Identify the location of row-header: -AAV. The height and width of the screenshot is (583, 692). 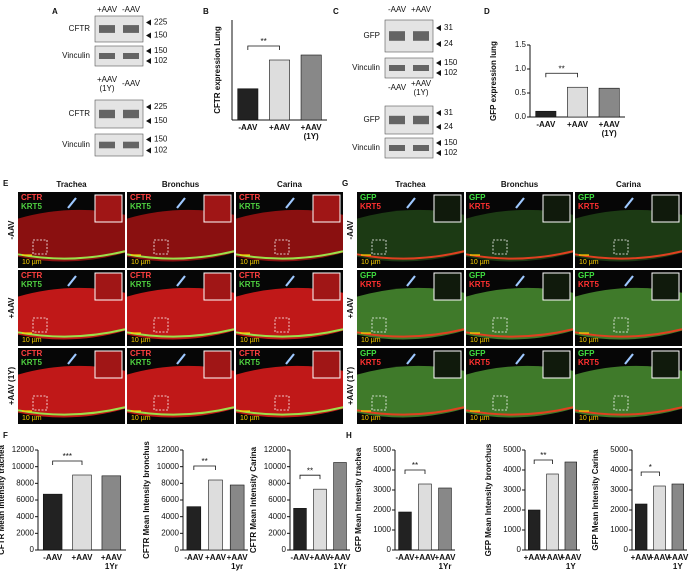
(350, 230).